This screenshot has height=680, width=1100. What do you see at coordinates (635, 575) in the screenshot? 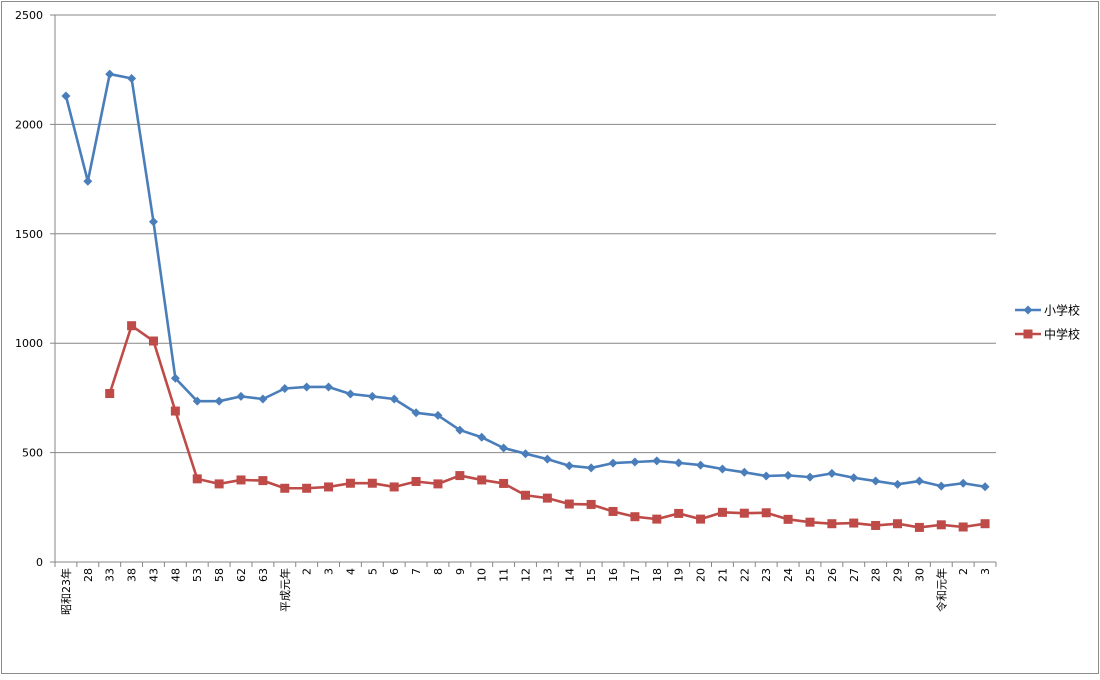
I see `x-tick-label: 17` at bounding box center [635, 575].